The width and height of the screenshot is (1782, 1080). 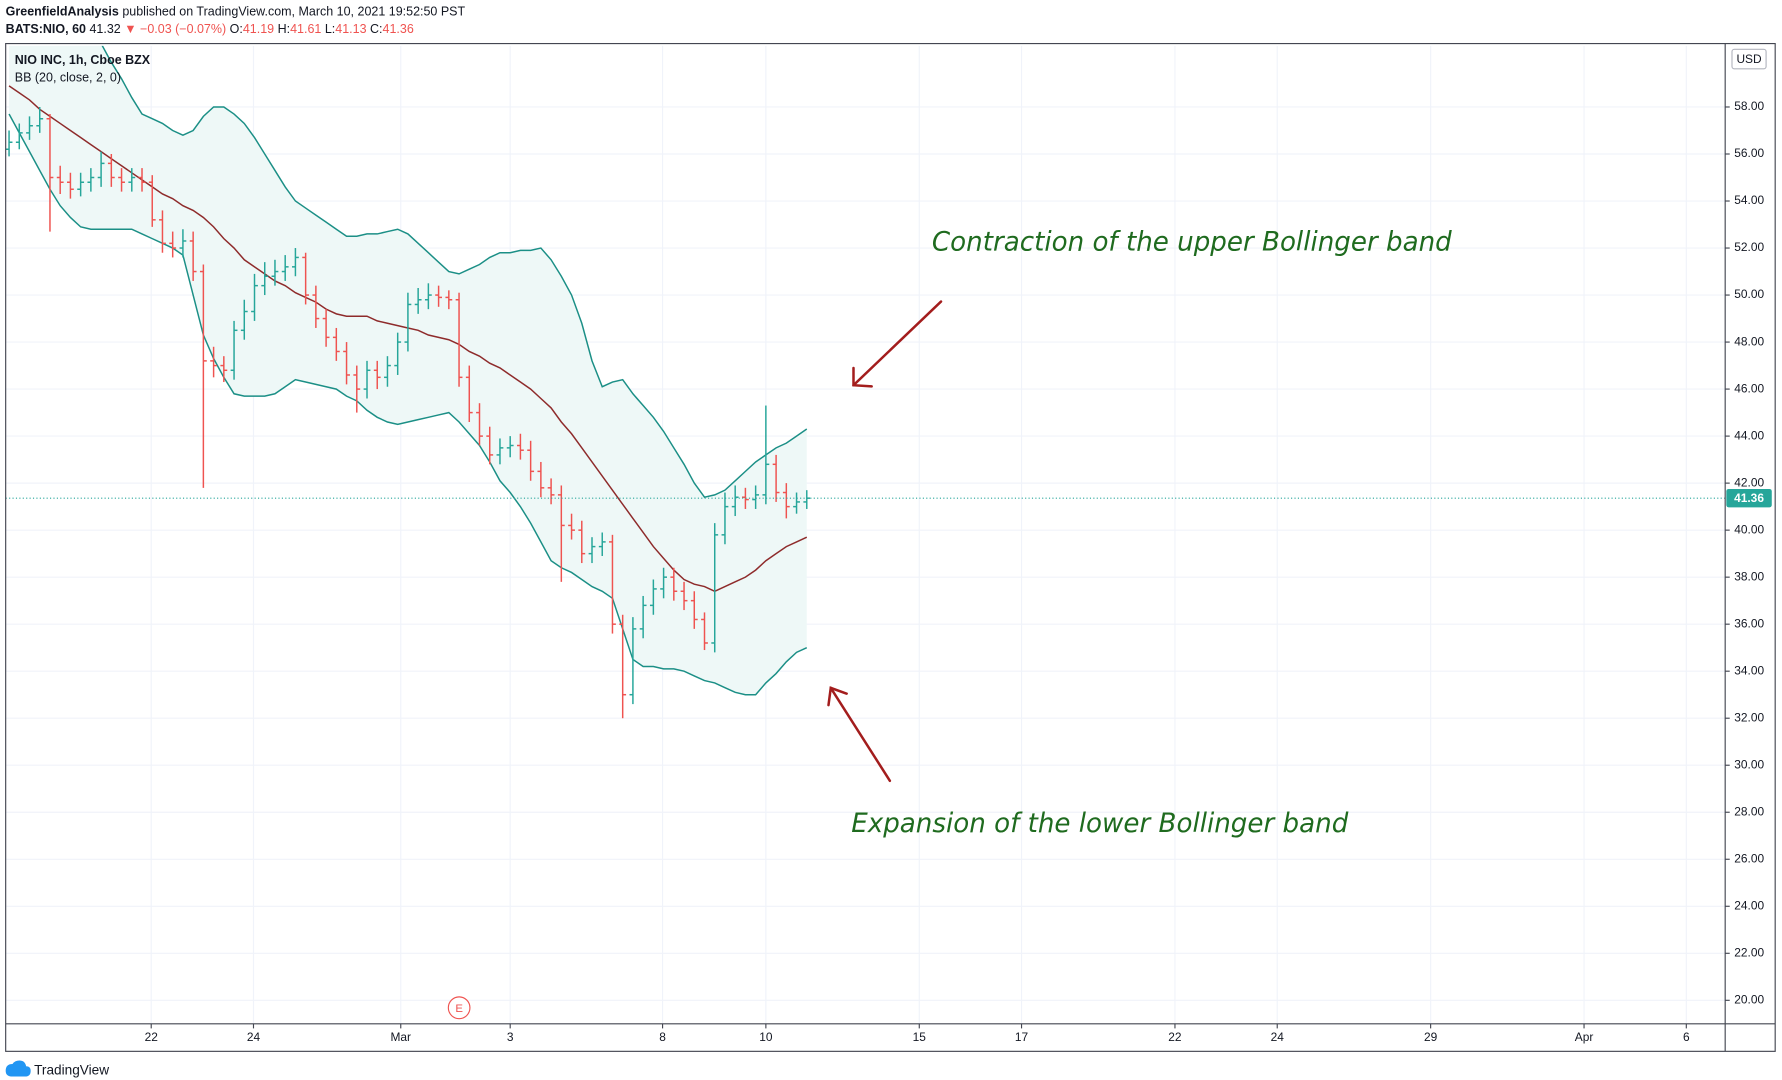 What do you see at coordinates (1749, 247) in the screenshot?
I see `y-tick-label: 52.00` at bounding box center [1749, 247].